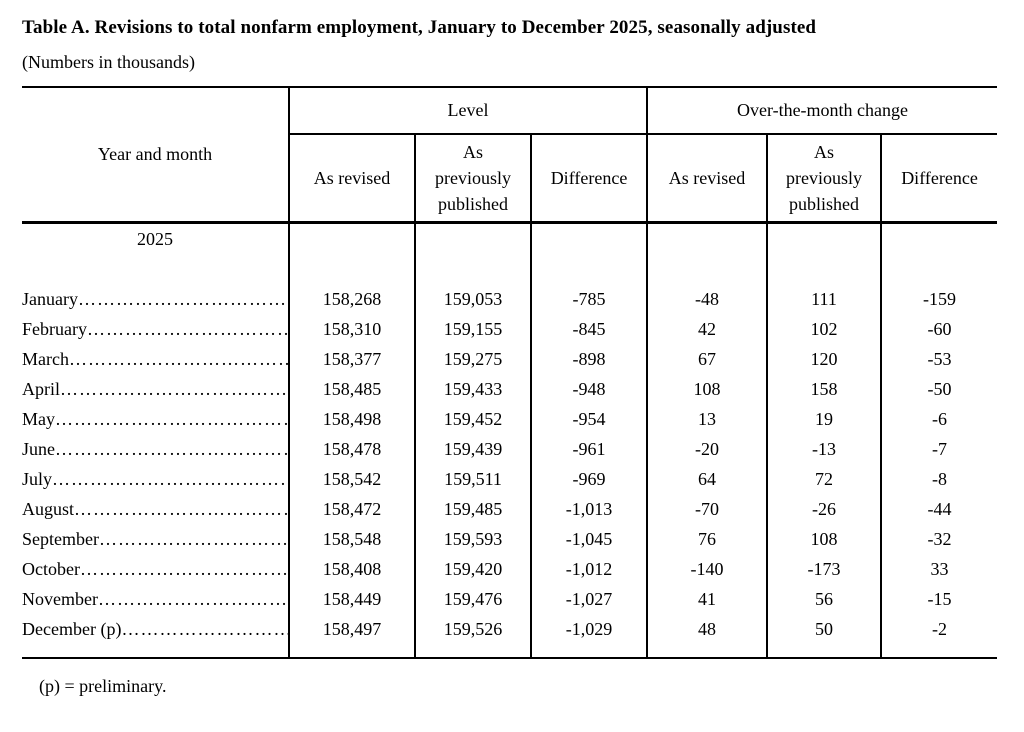  What do you see at coordinates (60, 599) in the screenshot?
I see `month-name: November` at bounding box center [60, 599].